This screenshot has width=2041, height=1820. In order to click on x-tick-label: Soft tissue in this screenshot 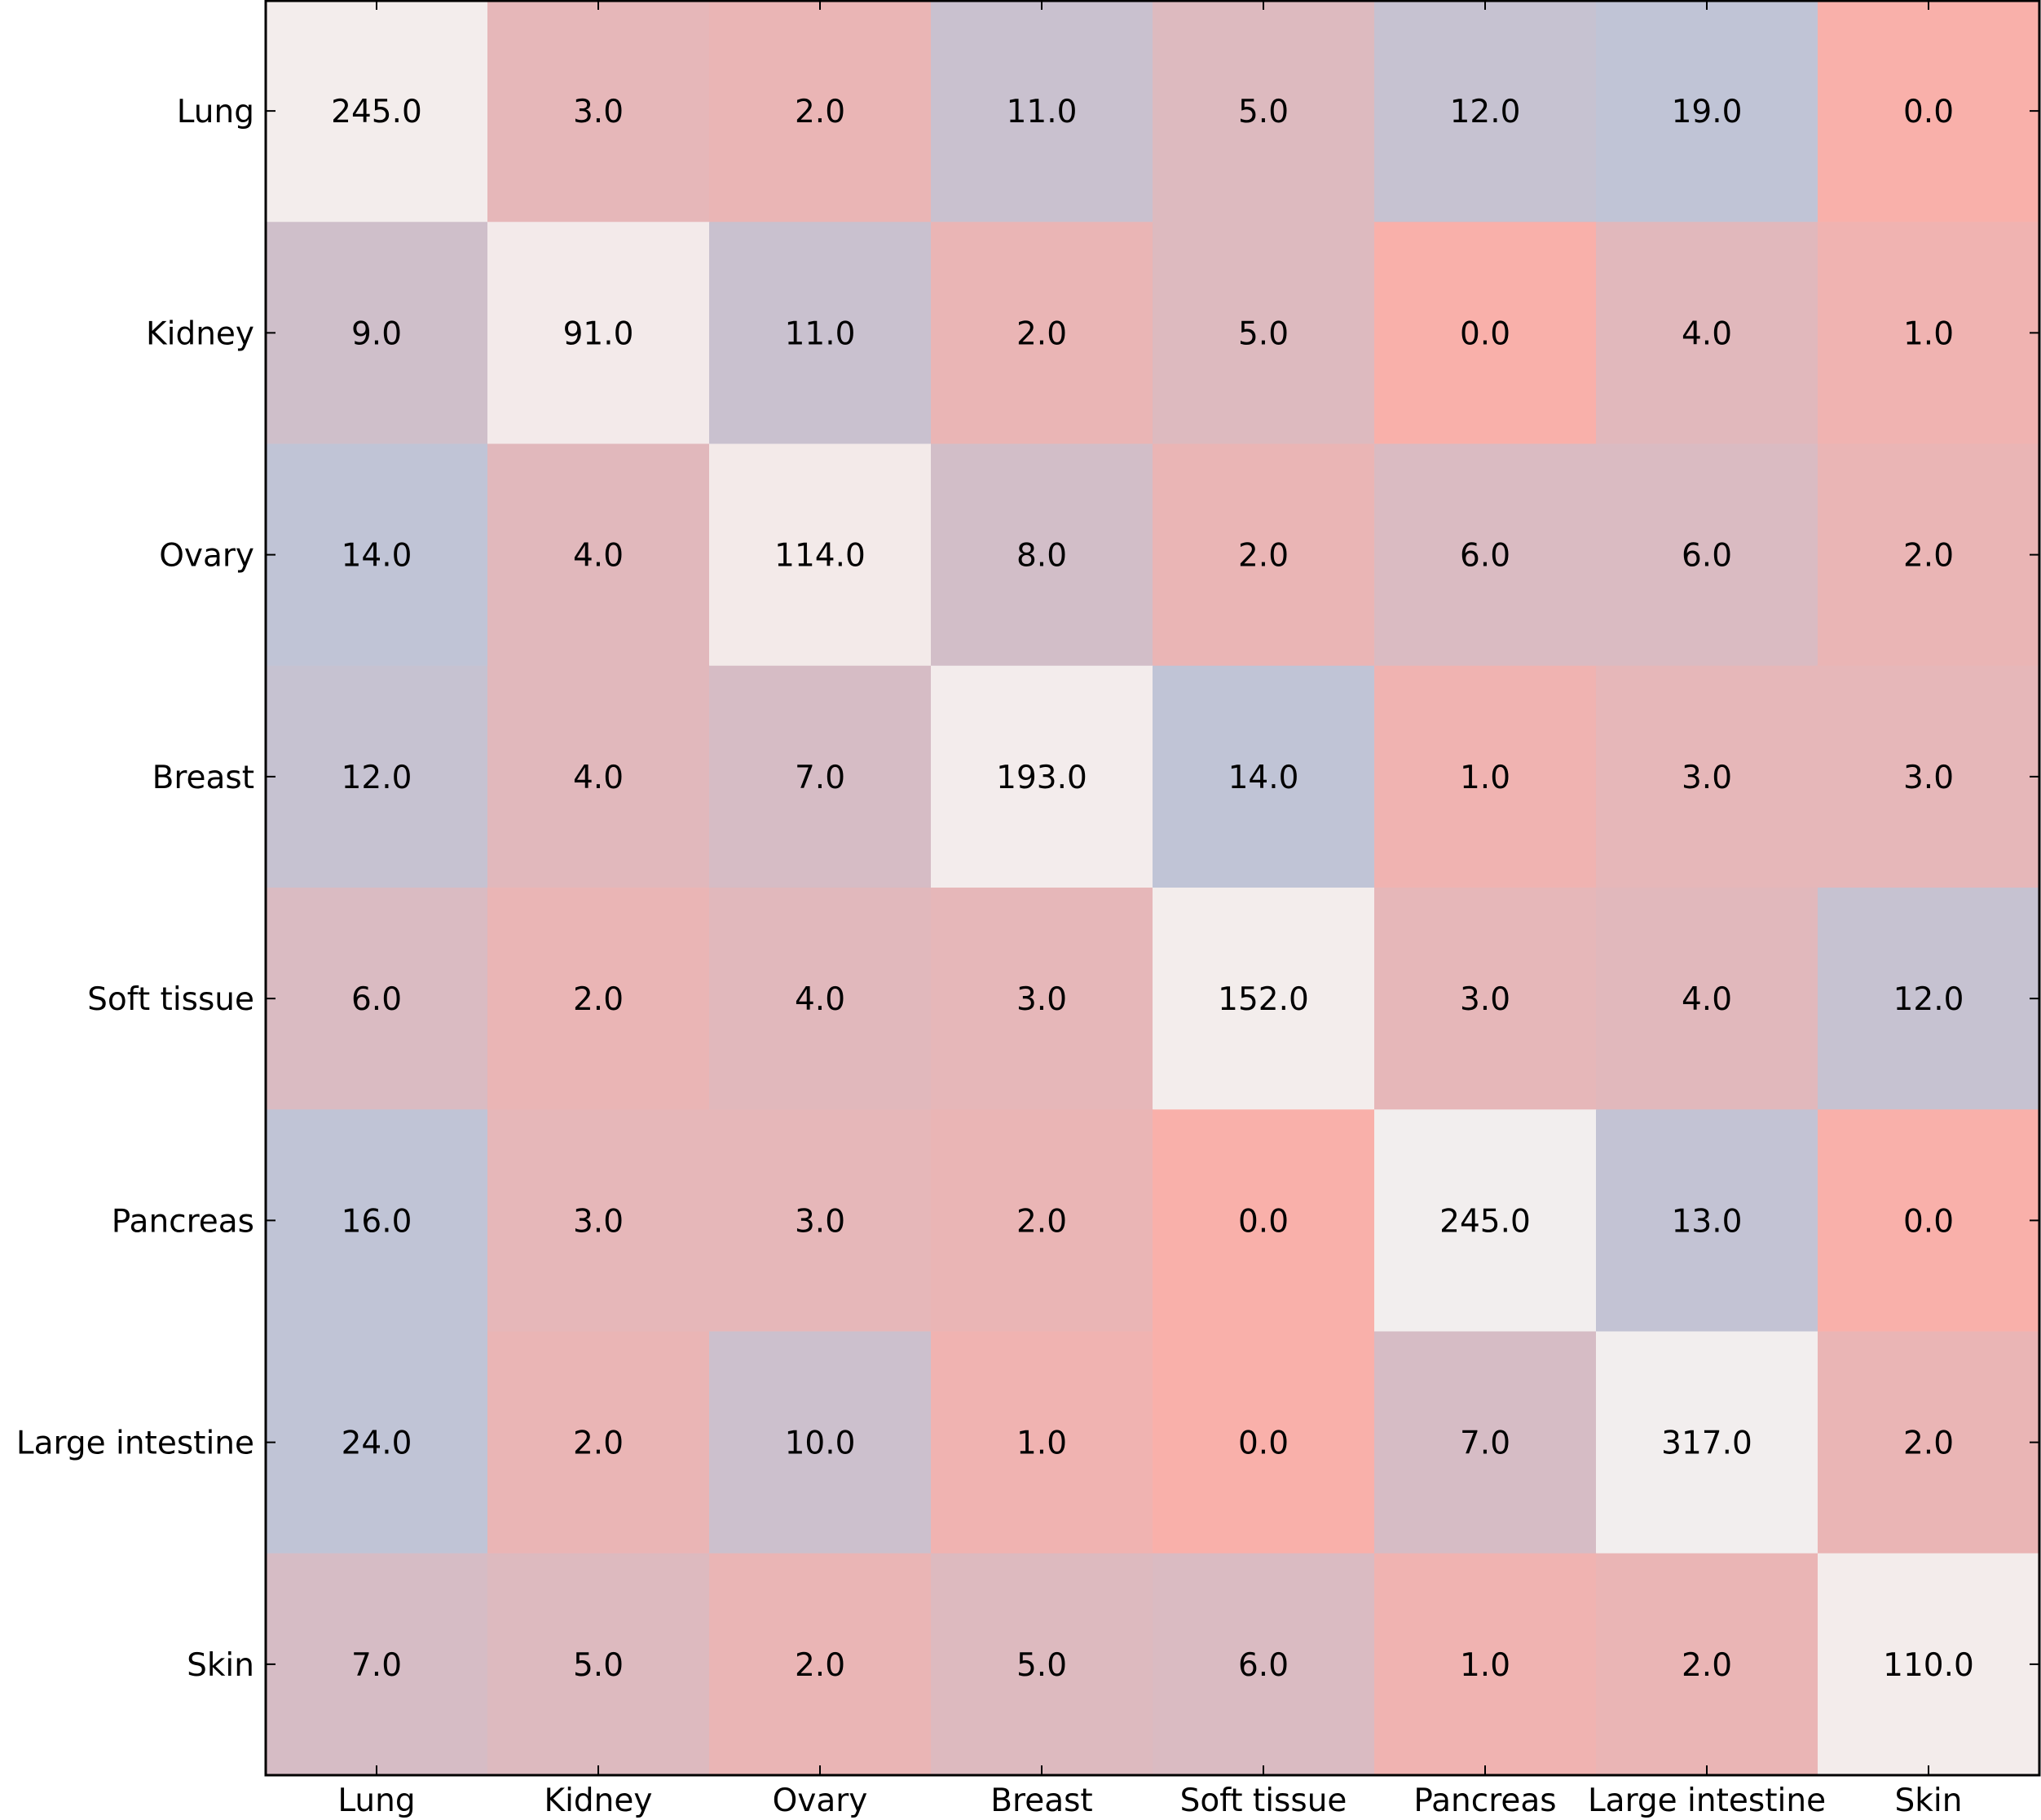, I will do `click(1263, 1801)`.